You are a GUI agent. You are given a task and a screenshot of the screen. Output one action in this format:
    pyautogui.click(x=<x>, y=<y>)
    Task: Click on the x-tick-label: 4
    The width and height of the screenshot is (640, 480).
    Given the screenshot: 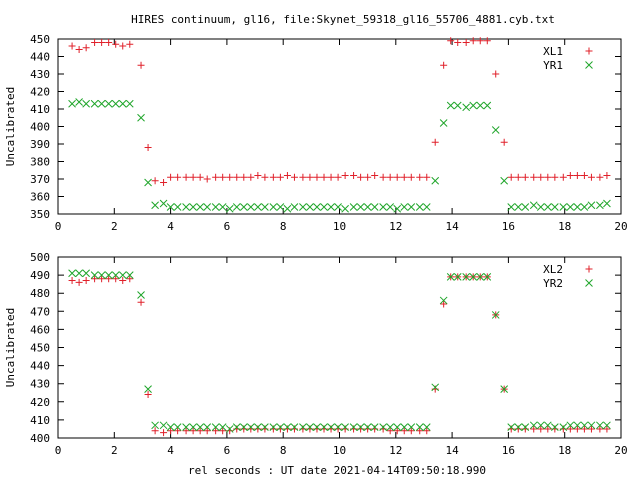 What is the action you would take?
    pyautogui.click(x=170, y=226)
    